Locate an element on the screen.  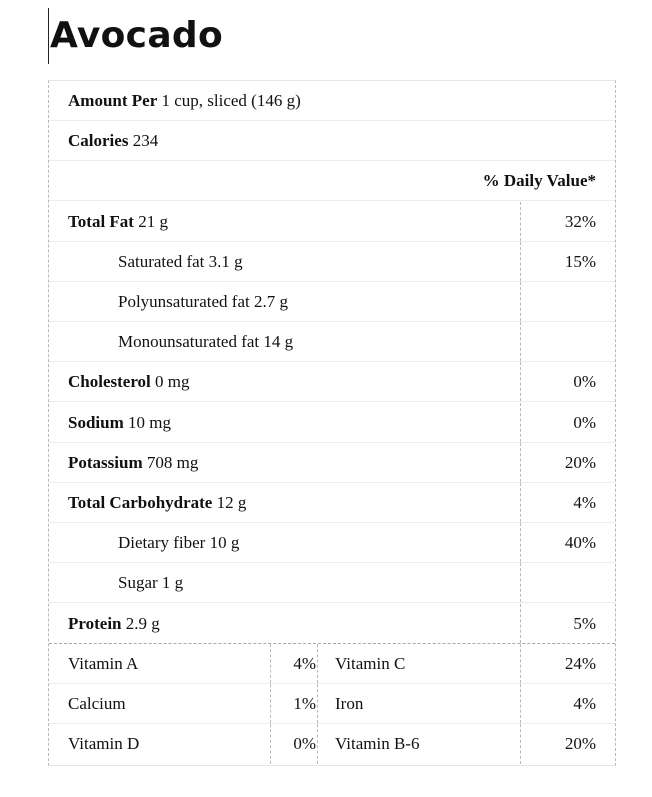
vitamin-percent: 1% is located at coordinates (304, 703).